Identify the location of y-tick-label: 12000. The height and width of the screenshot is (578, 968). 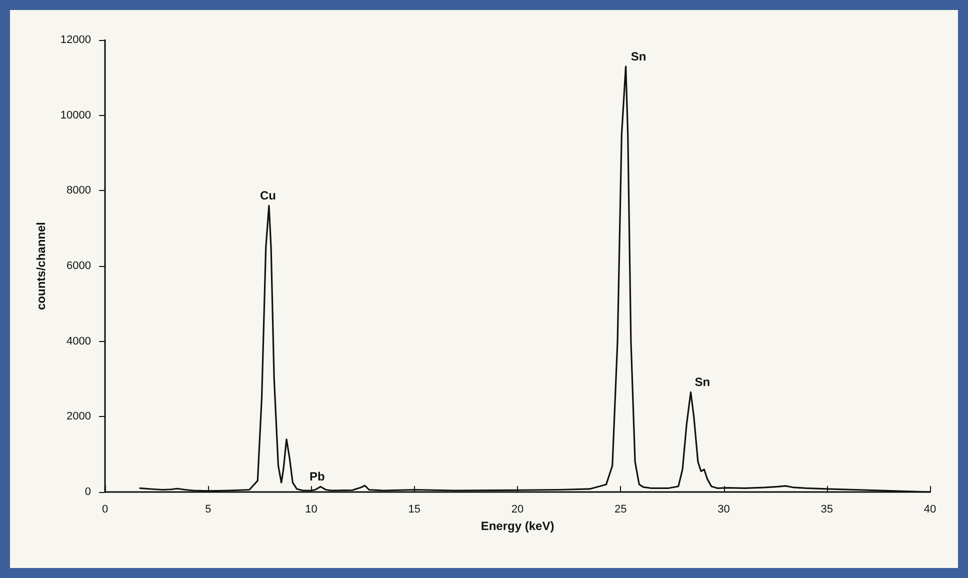
(75, 40).